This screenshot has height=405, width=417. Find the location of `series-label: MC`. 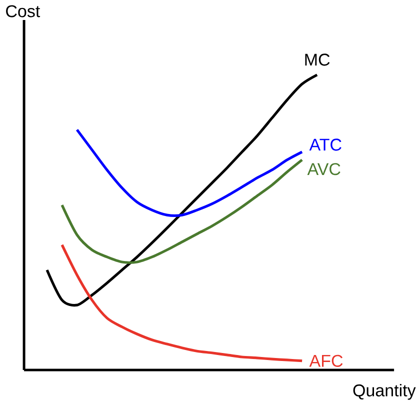

series-label: MC is located at coordinates (317, 60).